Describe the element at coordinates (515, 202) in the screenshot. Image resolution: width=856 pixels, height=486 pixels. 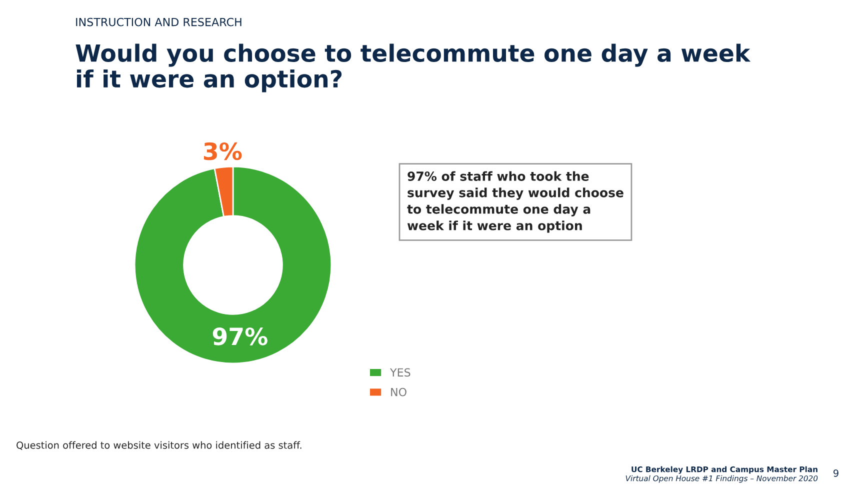
I see `text: 97% of staff who took the survey said they would choose to telecommute one day a week if it were an option` at that location.